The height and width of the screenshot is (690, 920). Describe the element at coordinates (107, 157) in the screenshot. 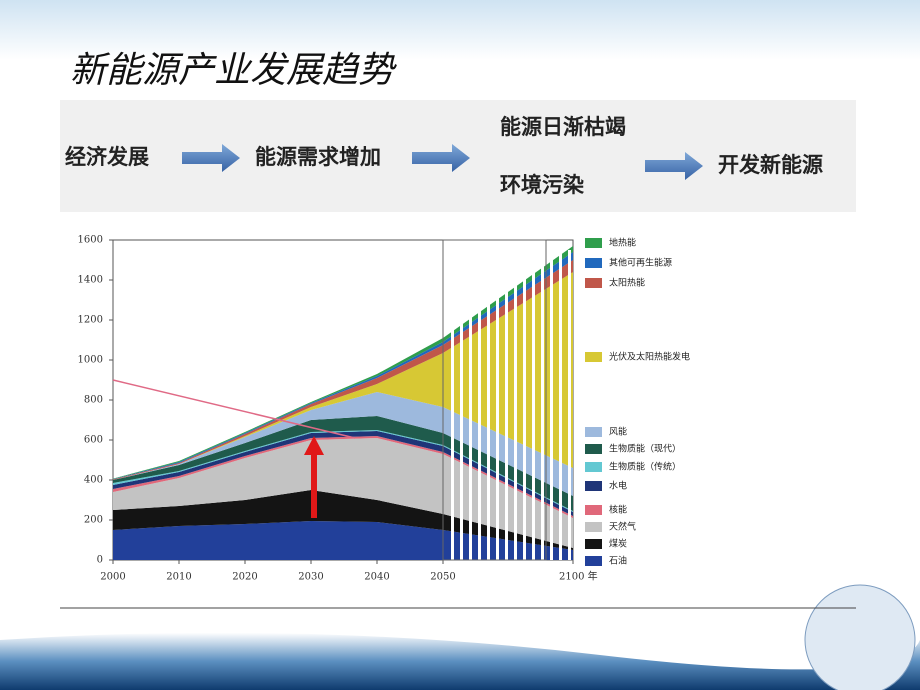

I see `flow-step: 经济发展` at that location.